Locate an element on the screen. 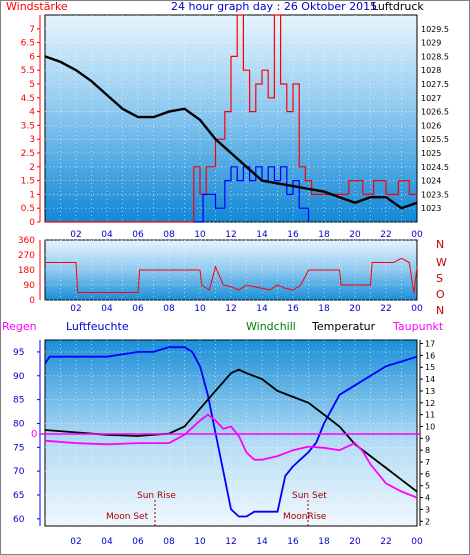 The height and width of the screenshot is (555, 470). pressure-tick-label: 1024 is located at coordinates (431, 181).